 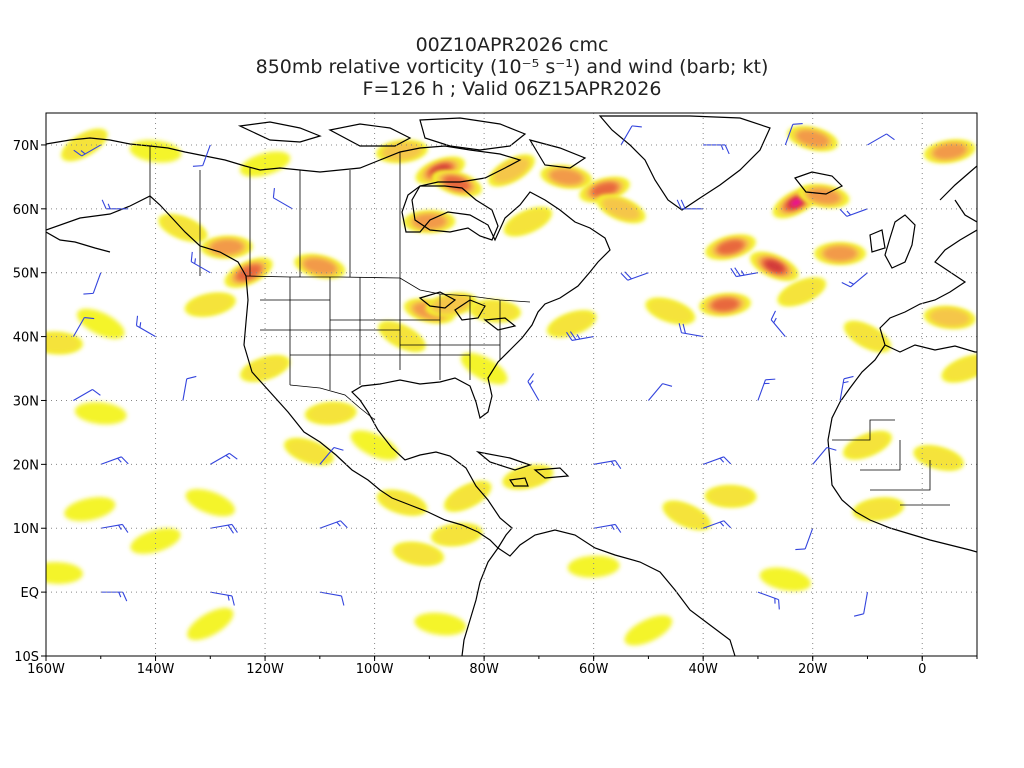 I want to click on lon-tick-label: 0, so click(x=922, y=669).